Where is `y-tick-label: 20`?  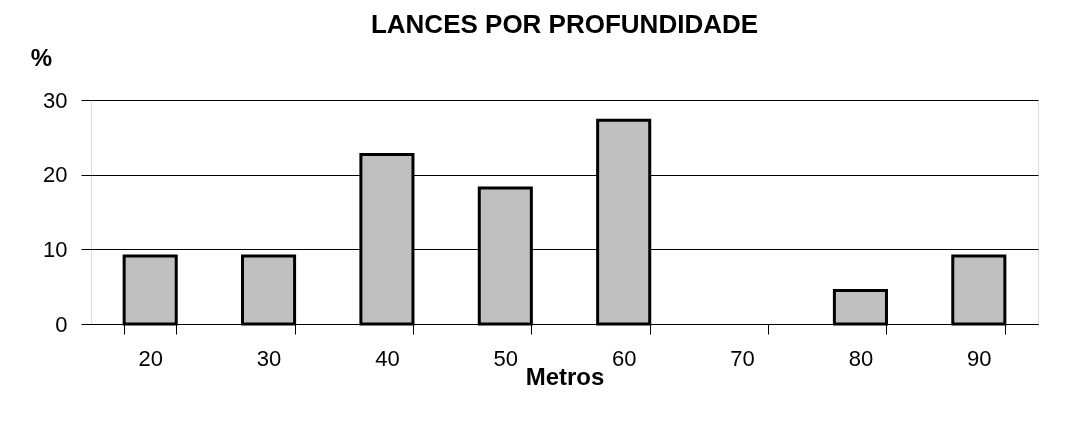
y-tick-label: 20 is located at coordinates (55, 175).